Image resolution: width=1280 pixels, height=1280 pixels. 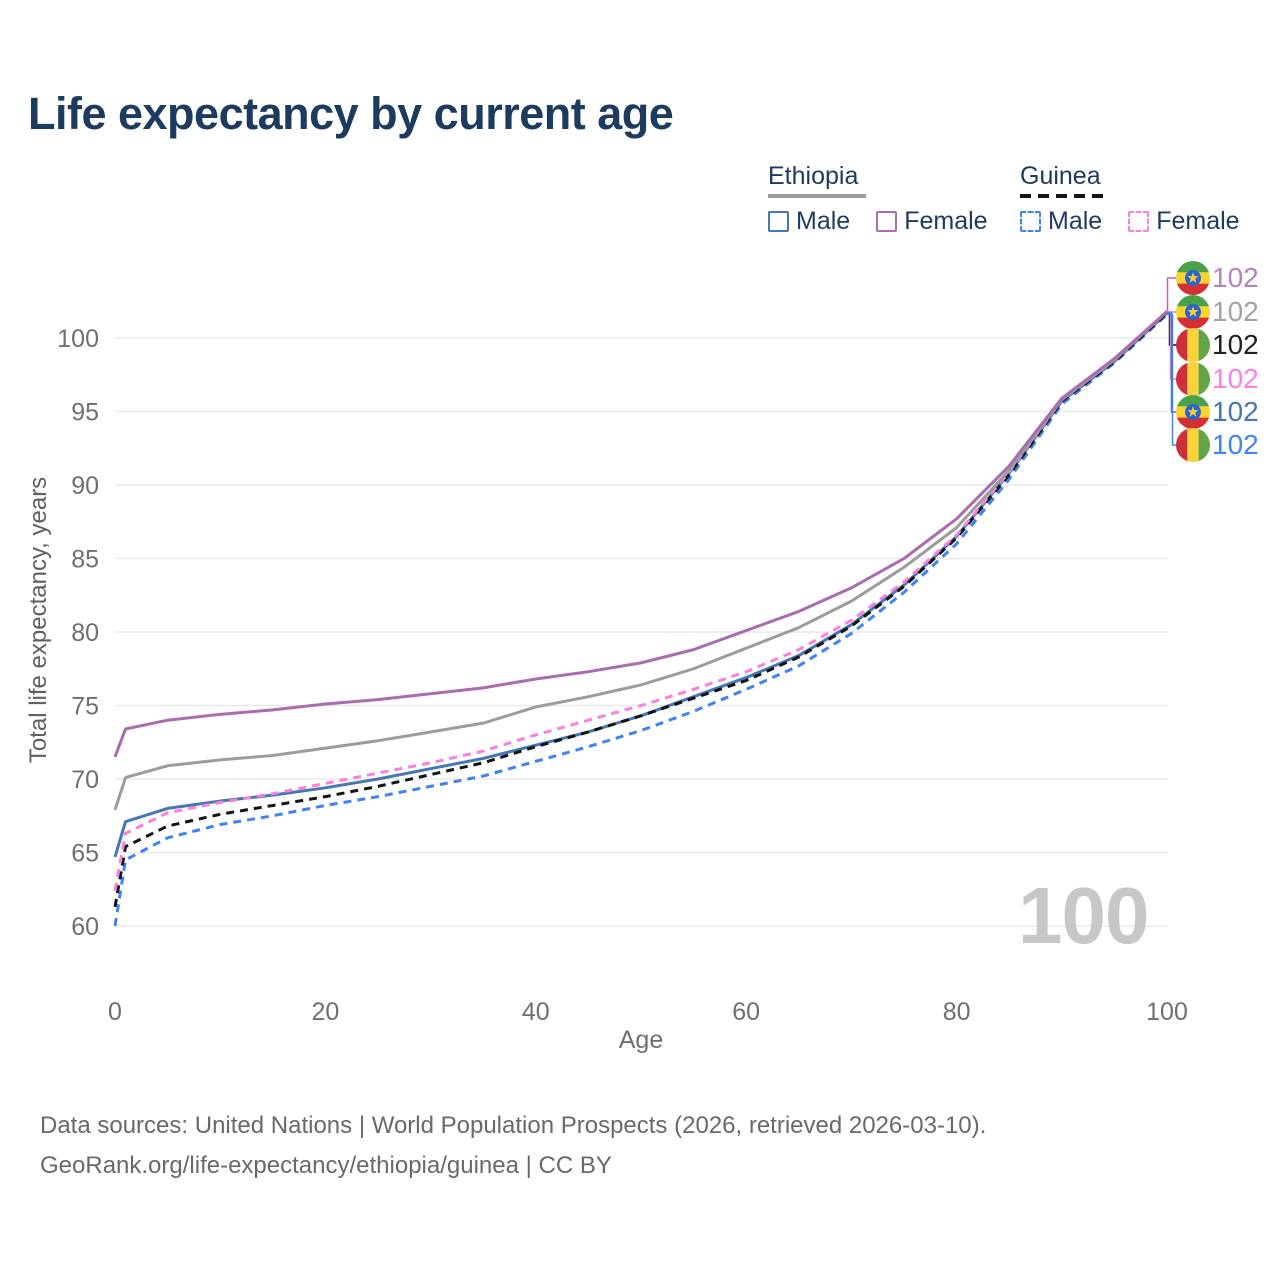 I want to click on y-tick-label: 60, so click(x=85, y=927).